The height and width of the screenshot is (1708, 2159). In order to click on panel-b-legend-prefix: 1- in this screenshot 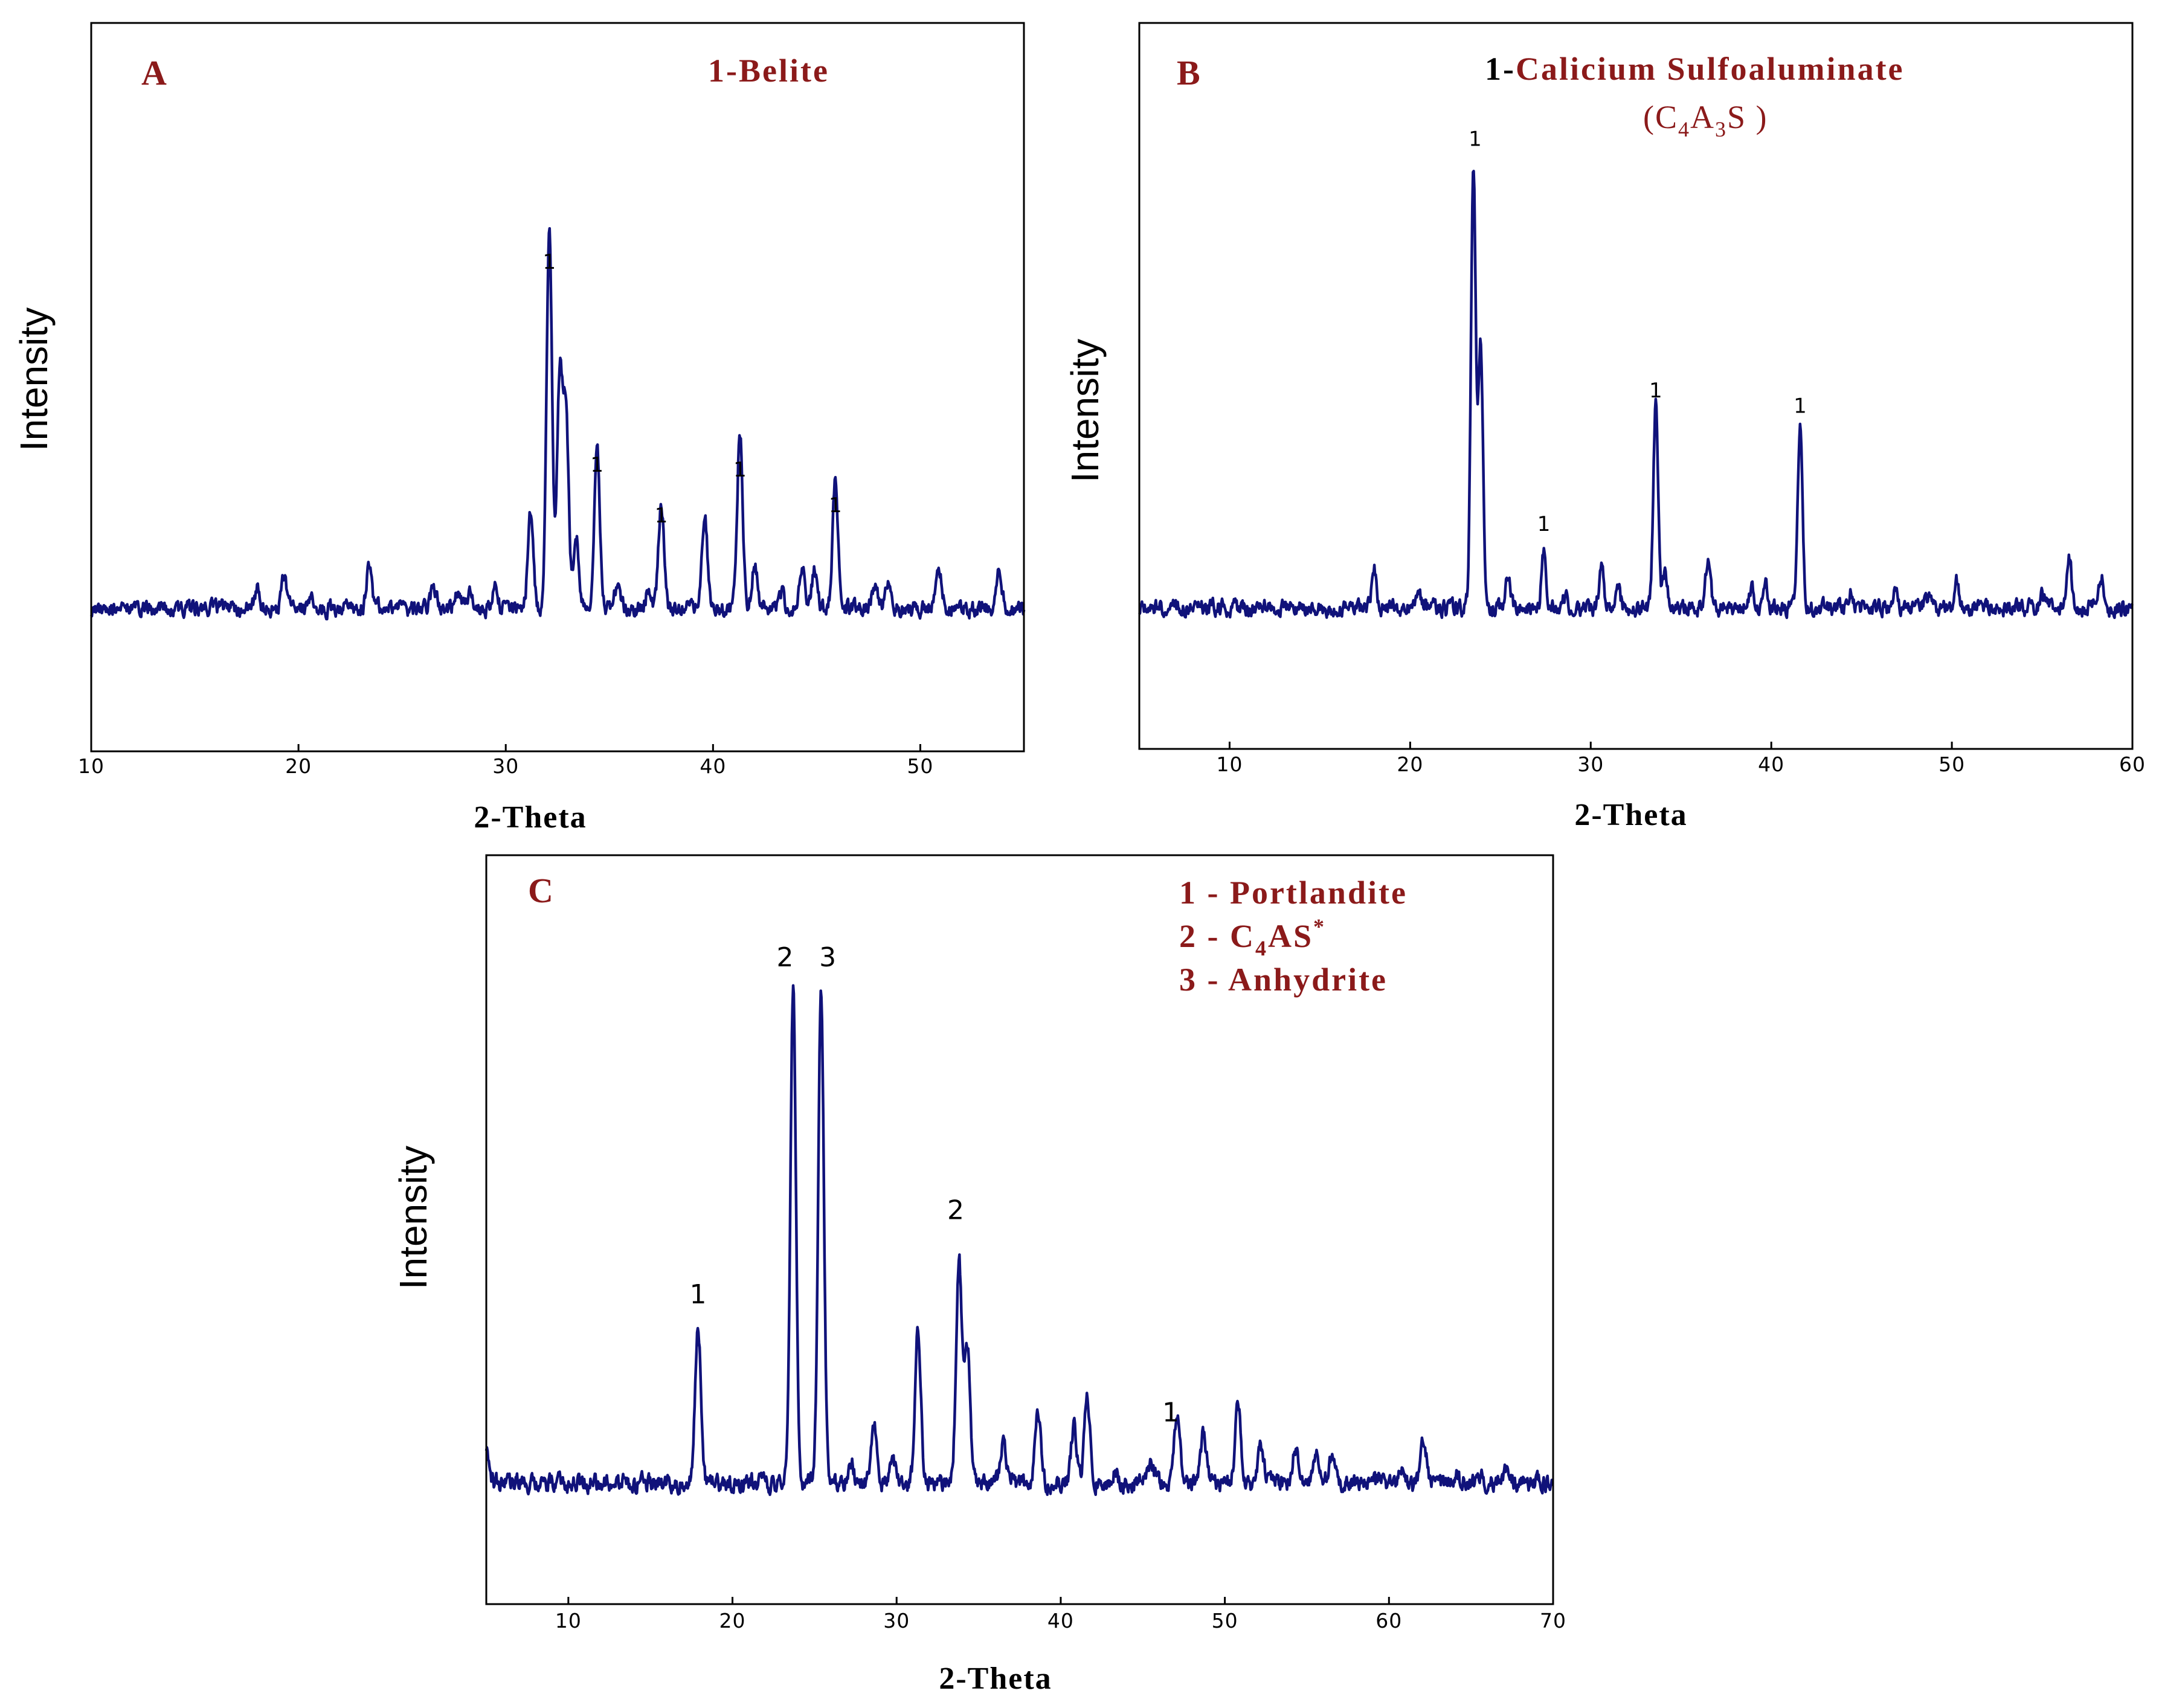, I will do `click(1500, 69)`.